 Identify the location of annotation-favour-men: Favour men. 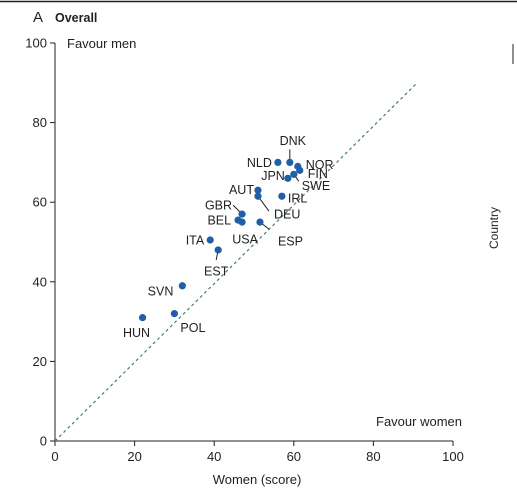
(101, 43).